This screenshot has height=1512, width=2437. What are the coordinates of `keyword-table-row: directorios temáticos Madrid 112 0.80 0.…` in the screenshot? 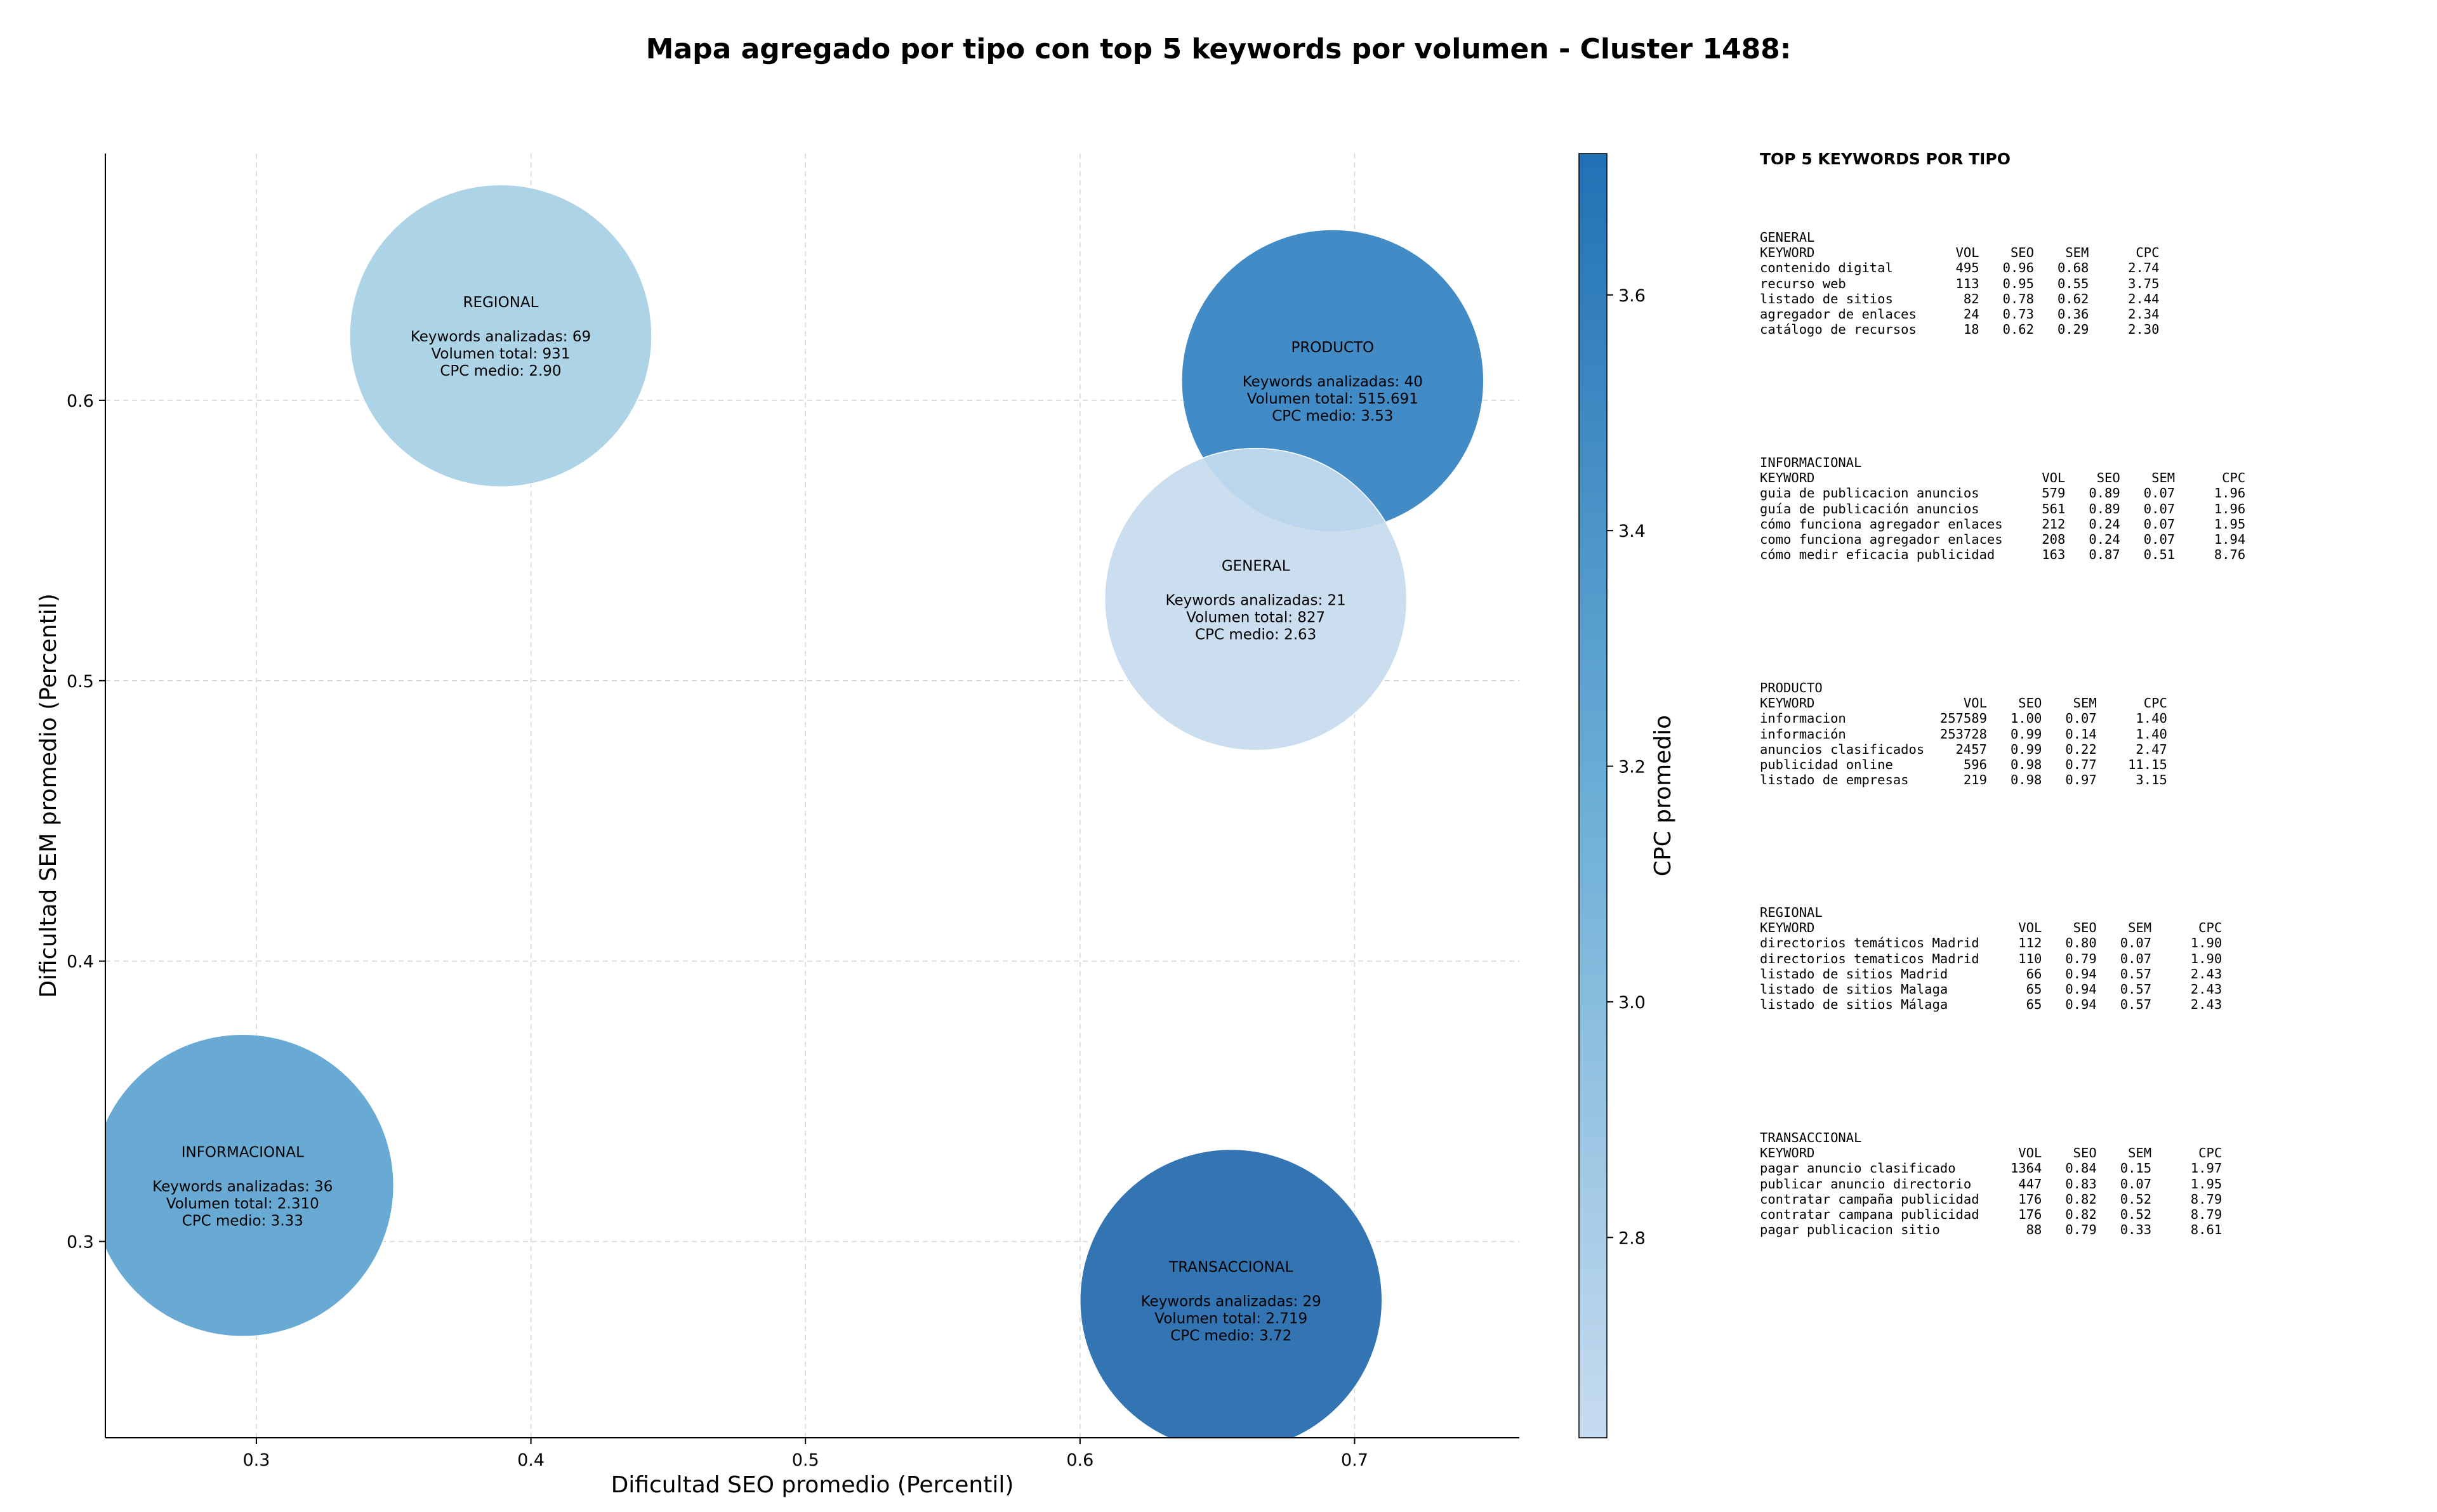 It's located at (1991, 943).